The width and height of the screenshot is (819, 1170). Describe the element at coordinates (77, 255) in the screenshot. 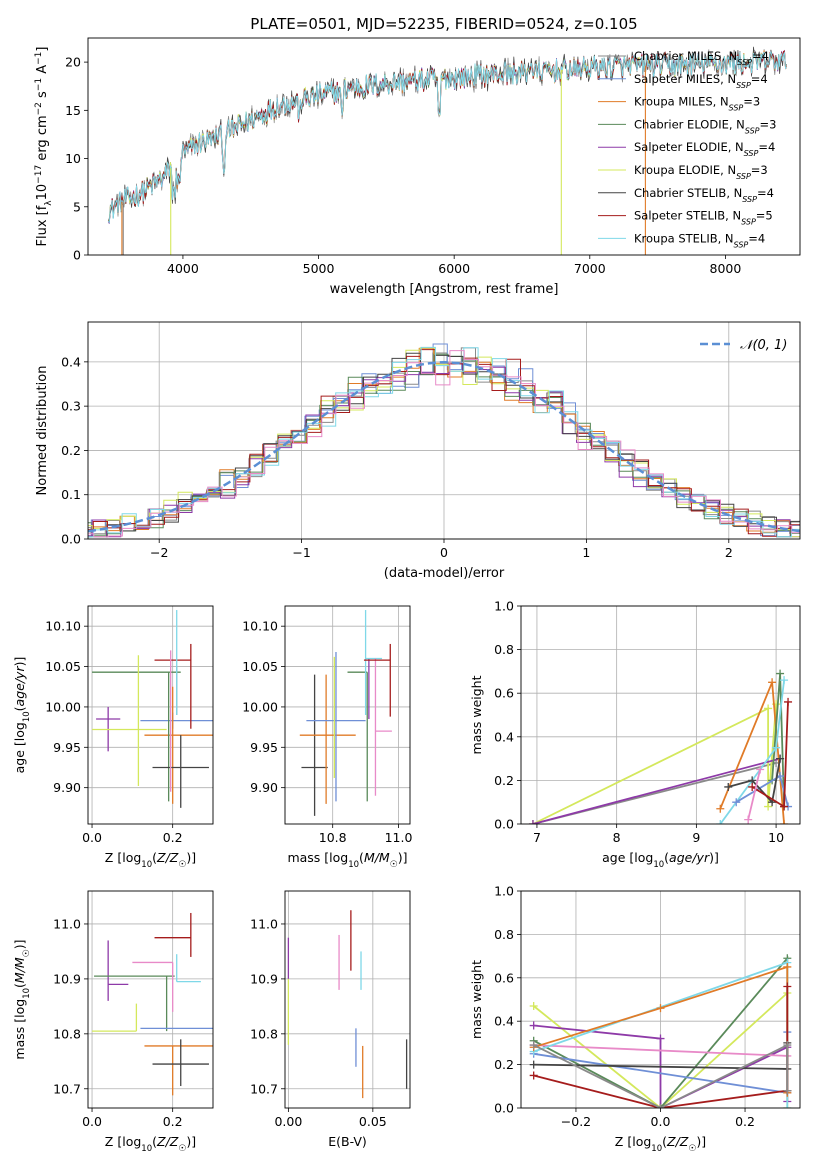

I see `spectrum-ytick-label: 0` at that location.